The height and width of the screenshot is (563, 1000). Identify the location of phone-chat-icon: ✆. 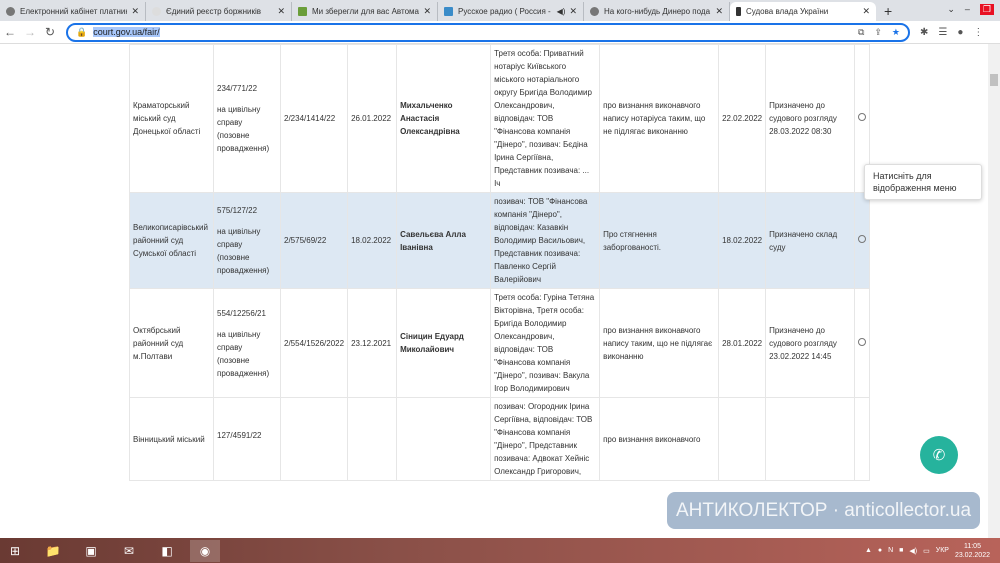
(939, 455).